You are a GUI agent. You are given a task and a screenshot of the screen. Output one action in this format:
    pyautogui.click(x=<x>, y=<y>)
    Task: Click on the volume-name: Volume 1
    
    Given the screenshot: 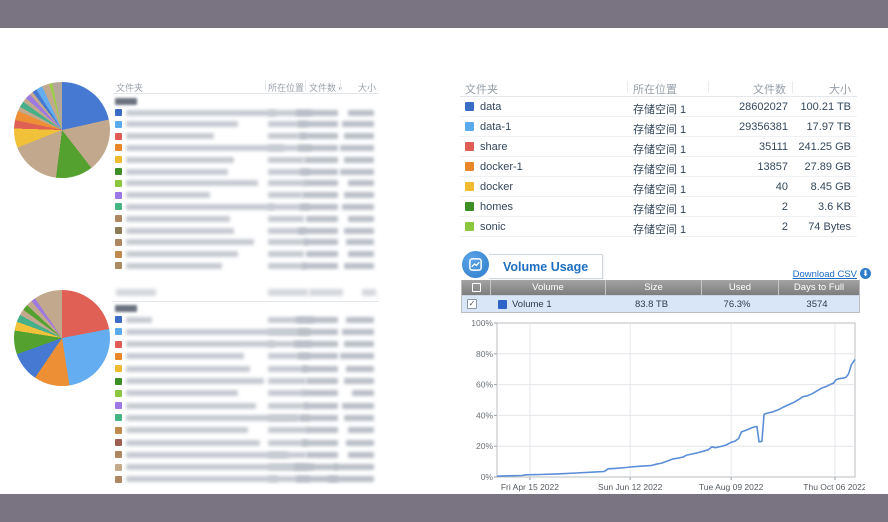 What is the action you would take?
    pyautogui.click(x=532, y=304)
    